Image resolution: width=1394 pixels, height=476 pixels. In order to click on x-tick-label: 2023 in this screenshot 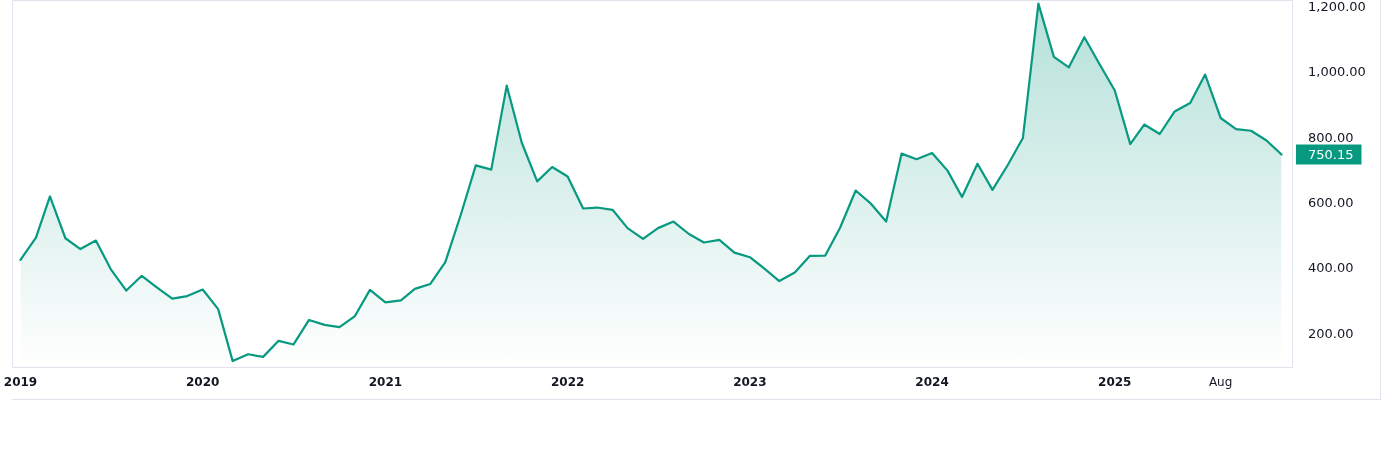, I will do `click(750, 382)`.